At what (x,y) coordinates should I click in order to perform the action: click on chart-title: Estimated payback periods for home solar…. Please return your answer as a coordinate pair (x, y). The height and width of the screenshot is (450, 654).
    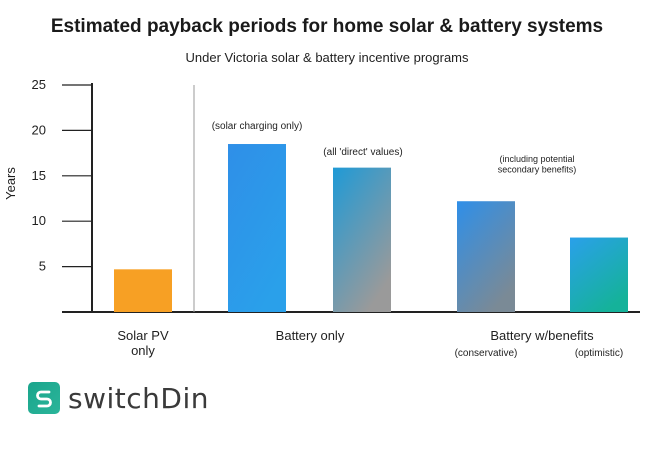
    Looking at the image, I should click on (327, 26).